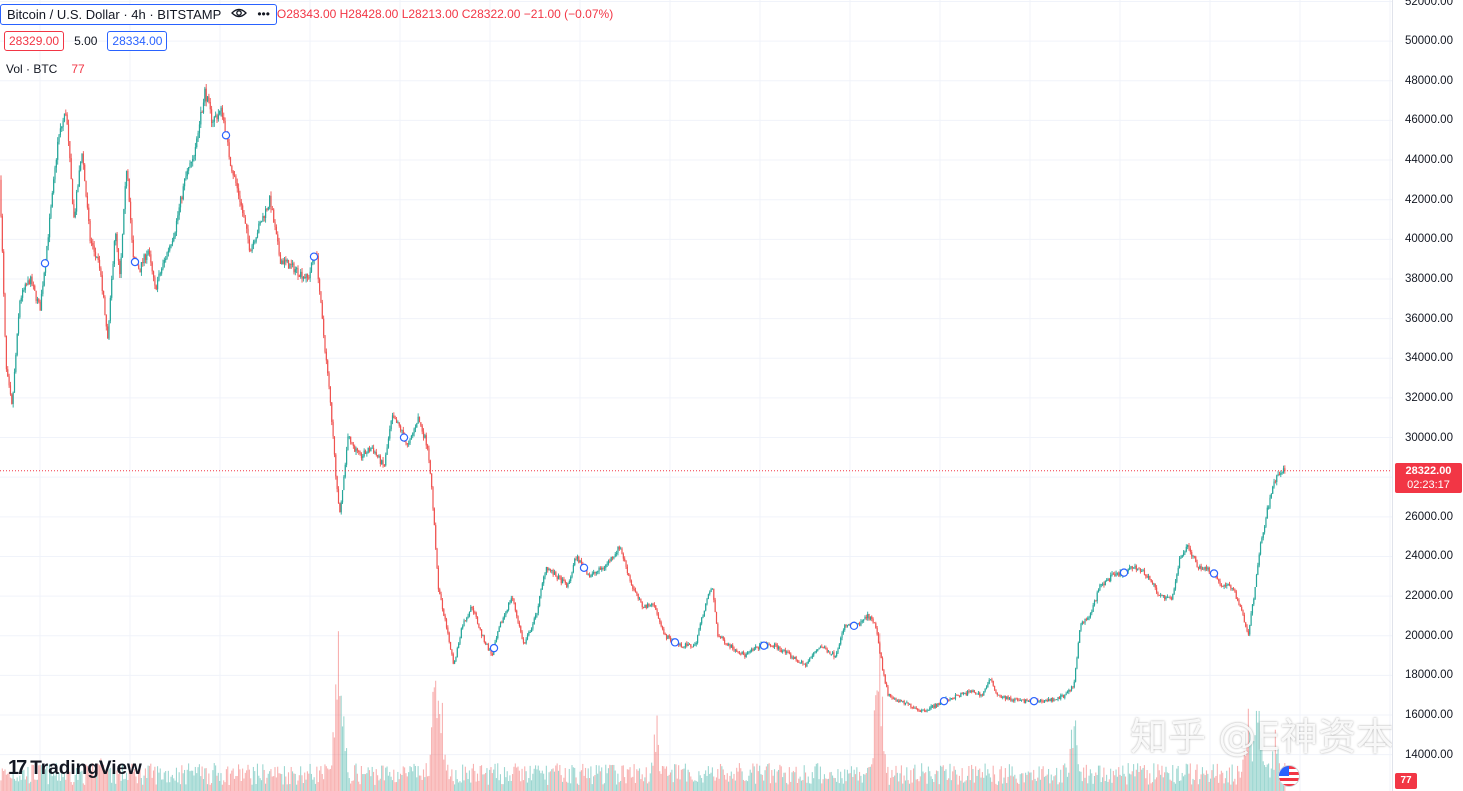 The image size is (1463, 791). I want to click on ask-price-button: 28334.00, so click(137, 41).